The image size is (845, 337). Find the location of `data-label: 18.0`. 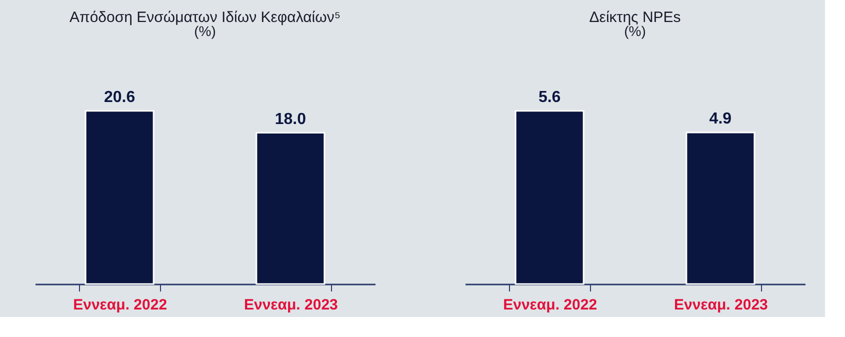

data-label: 18.0 is located at coordinates (290, 119).